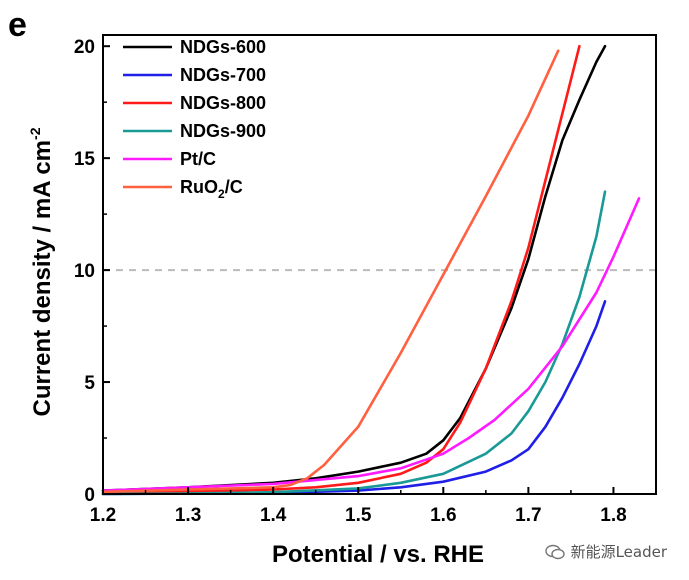  Describe the element at coordinates (358, 515) in the screenshot. I see `x-tick-label: 1.5` at that location.